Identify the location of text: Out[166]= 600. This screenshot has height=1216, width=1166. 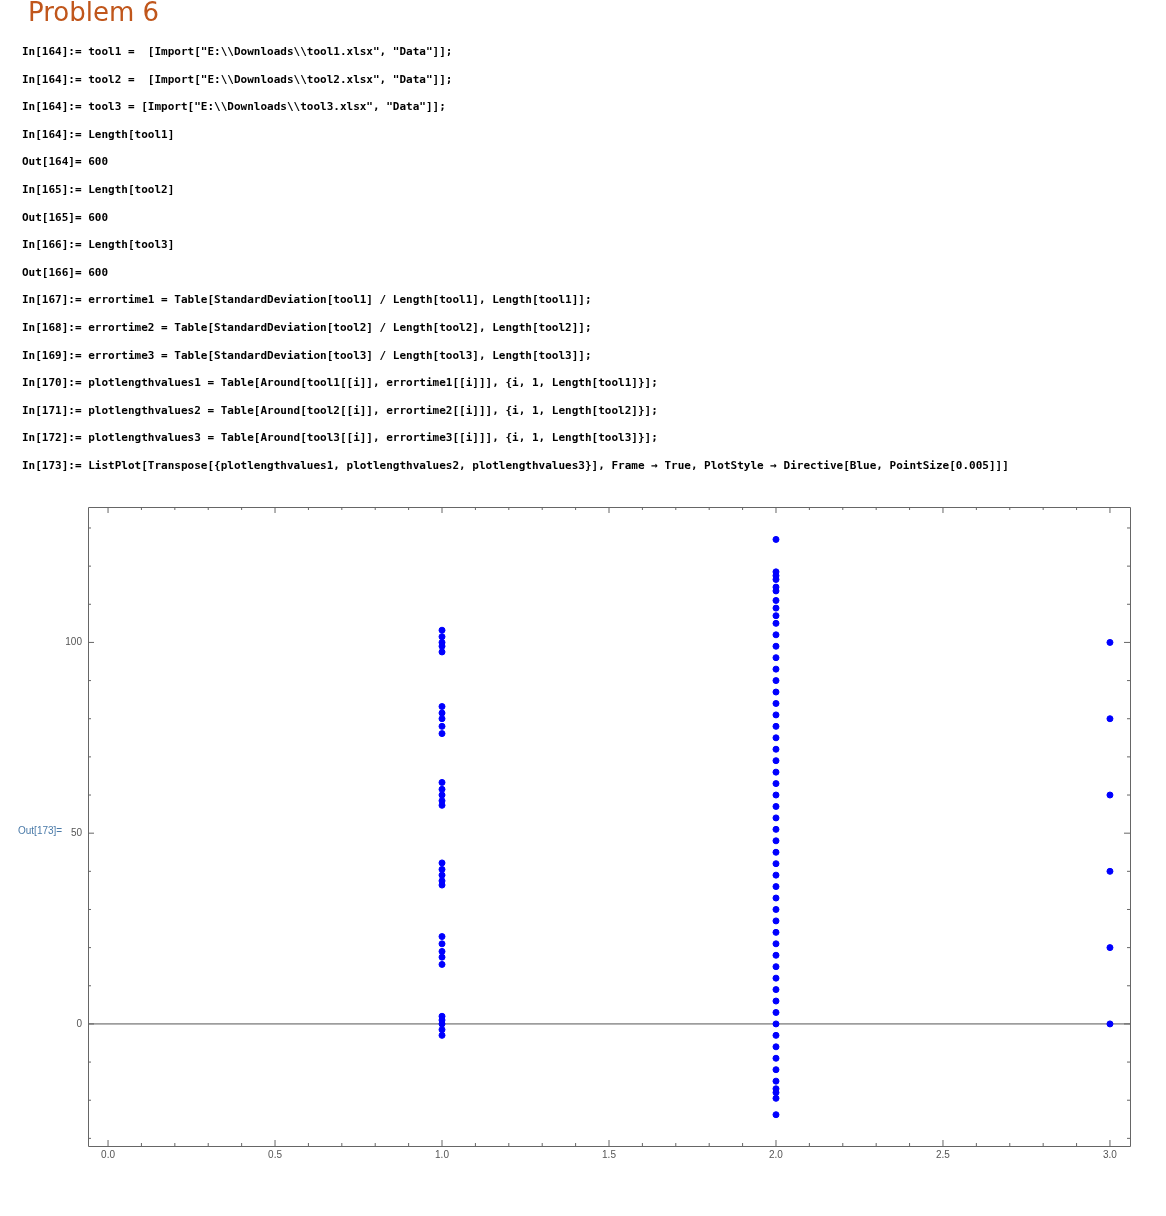
(65, 272).